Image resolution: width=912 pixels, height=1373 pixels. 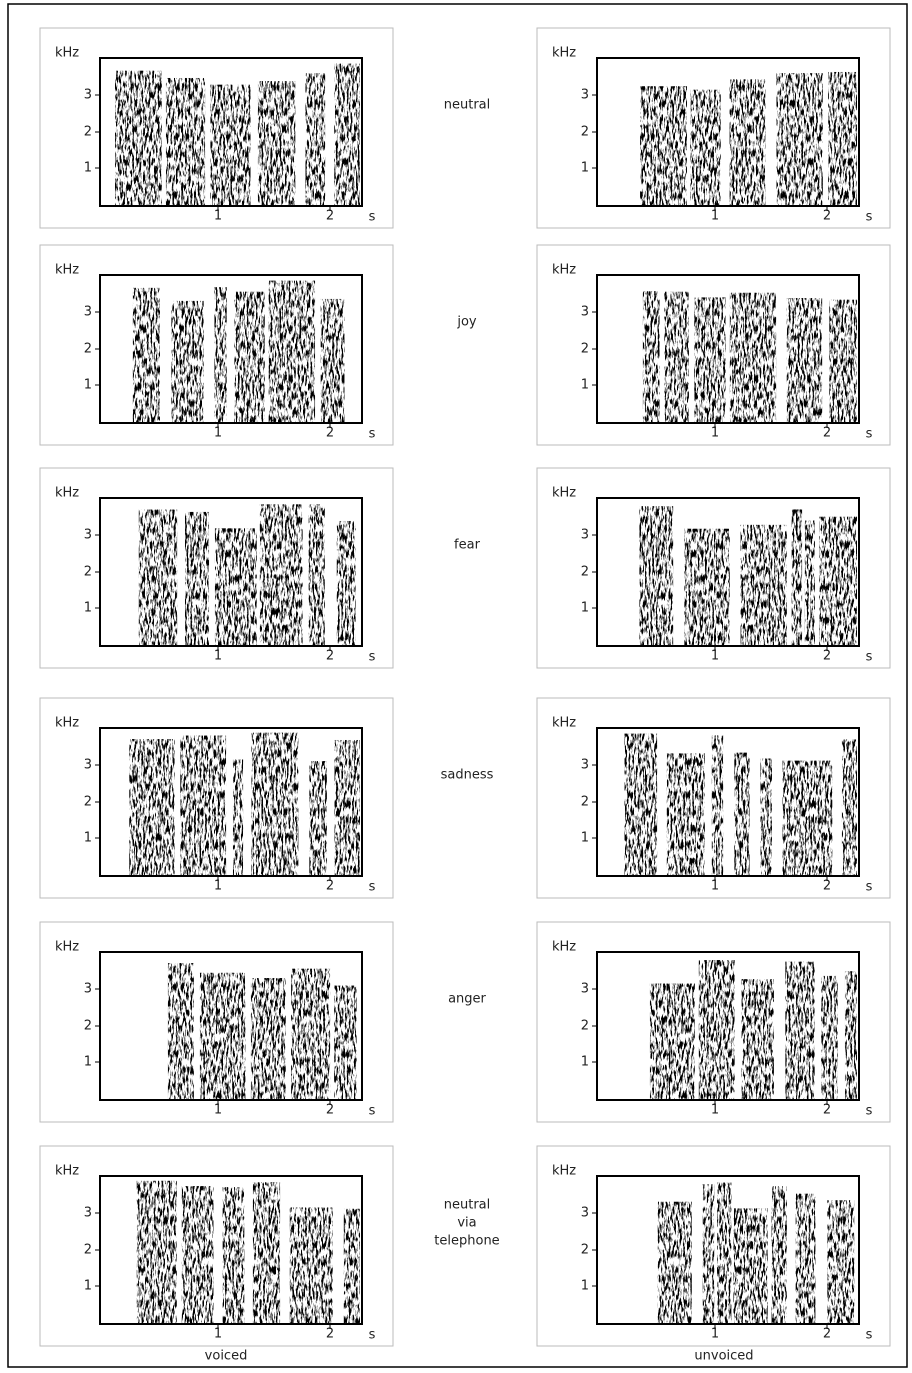 I want to click on row-label: neutral, so click(x=467, y=105).